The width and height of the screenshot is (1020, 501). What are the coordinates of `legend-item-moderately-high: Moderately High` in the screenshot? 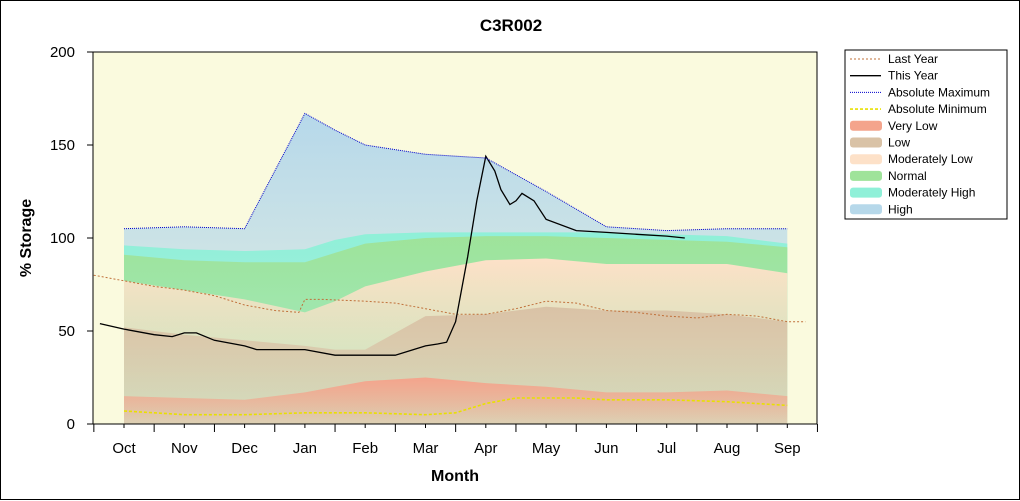 It's located at (912, 193).